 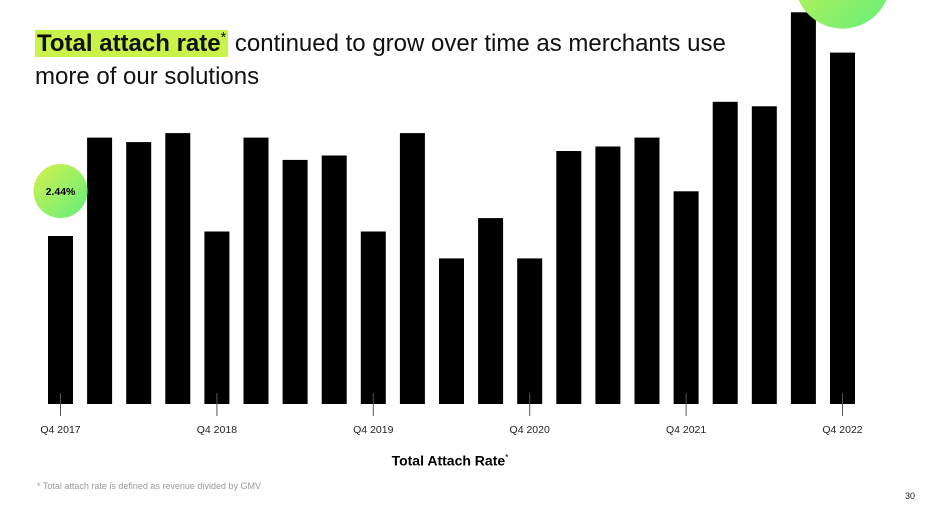 What do you see at coordinates (686, 297) in the screenshot?
I see `bar-q4-2021` at bounding box center [686, 297].